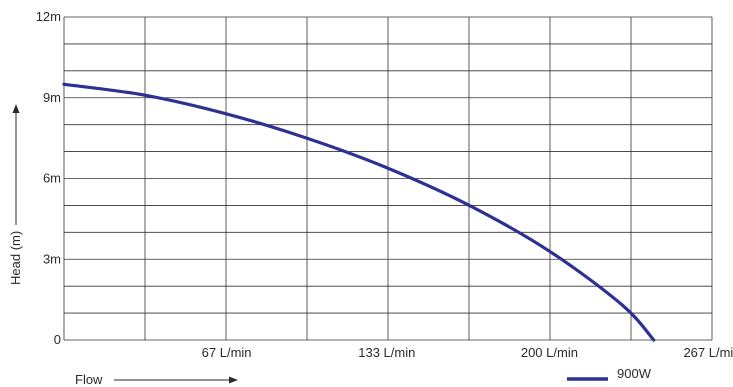 The image size is (733, 387). Describe the element at coordinates (48, 16) in the screenshot. I see `y-tick-label: 12m` at that location.